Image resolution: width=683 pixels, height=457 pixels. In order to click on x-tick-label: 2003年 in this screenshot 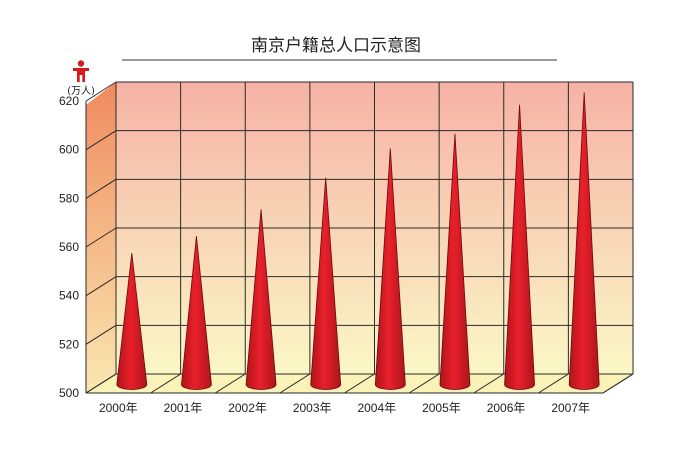, I will do `click(312, 408)`.